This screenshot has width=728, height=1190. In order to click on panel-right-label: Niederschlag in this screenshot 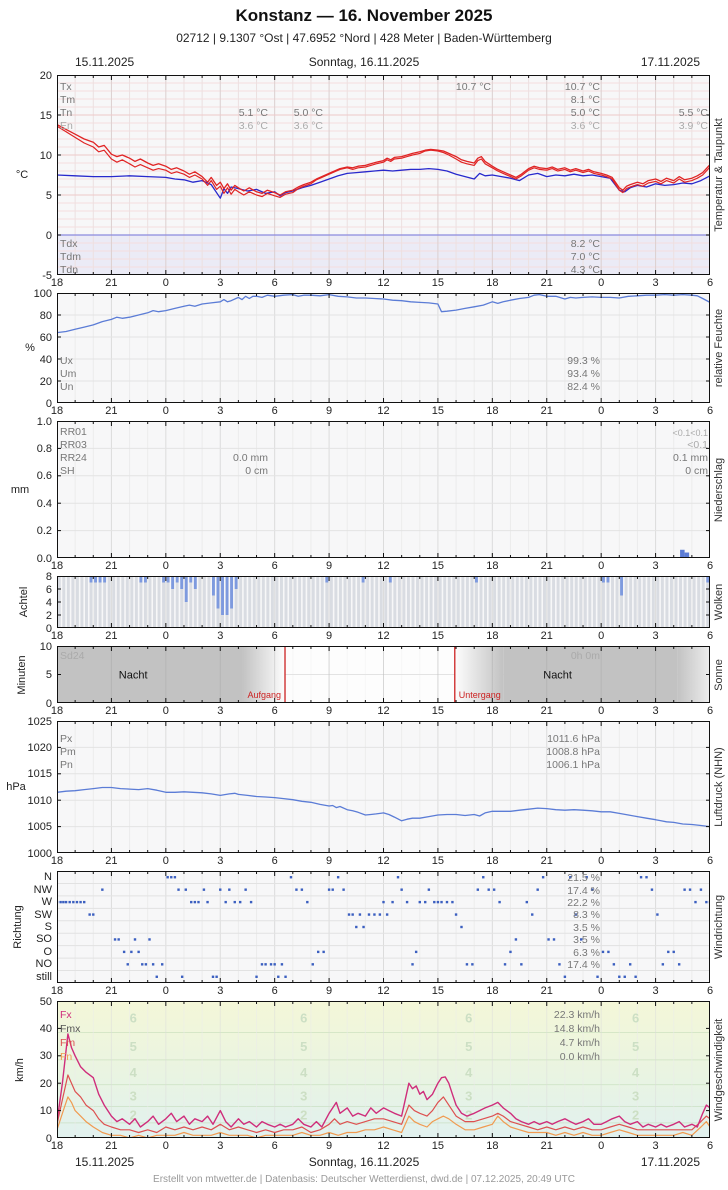, I will do `click(719, 489)`.